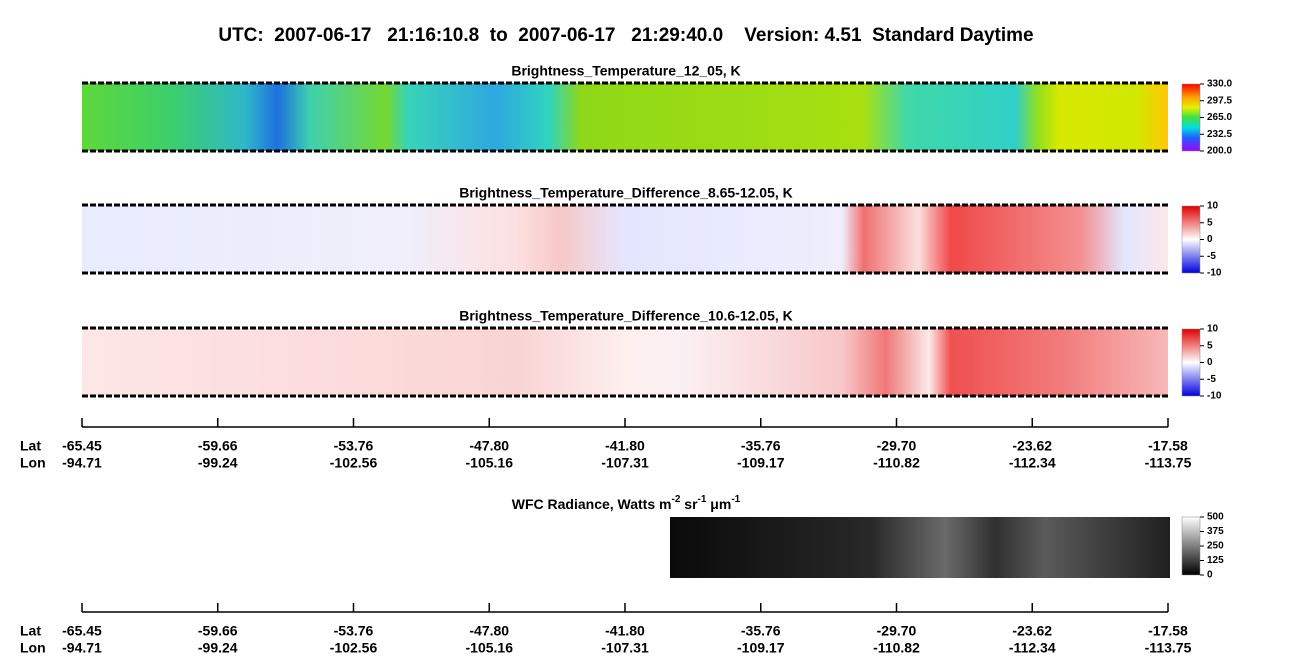 Image resolution: width=1300 pixels, height=667 pixels. I want to click on title-part: μm, so click(718, 504).